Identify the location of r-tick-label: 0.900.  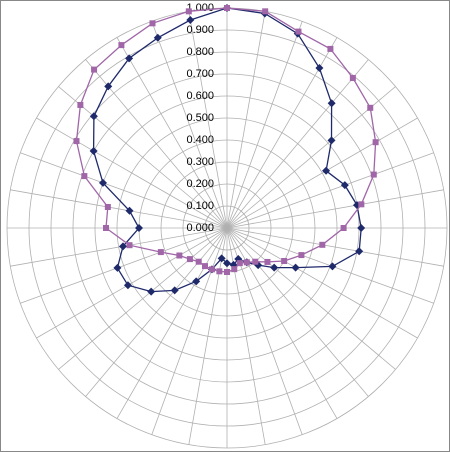
(200, 30).